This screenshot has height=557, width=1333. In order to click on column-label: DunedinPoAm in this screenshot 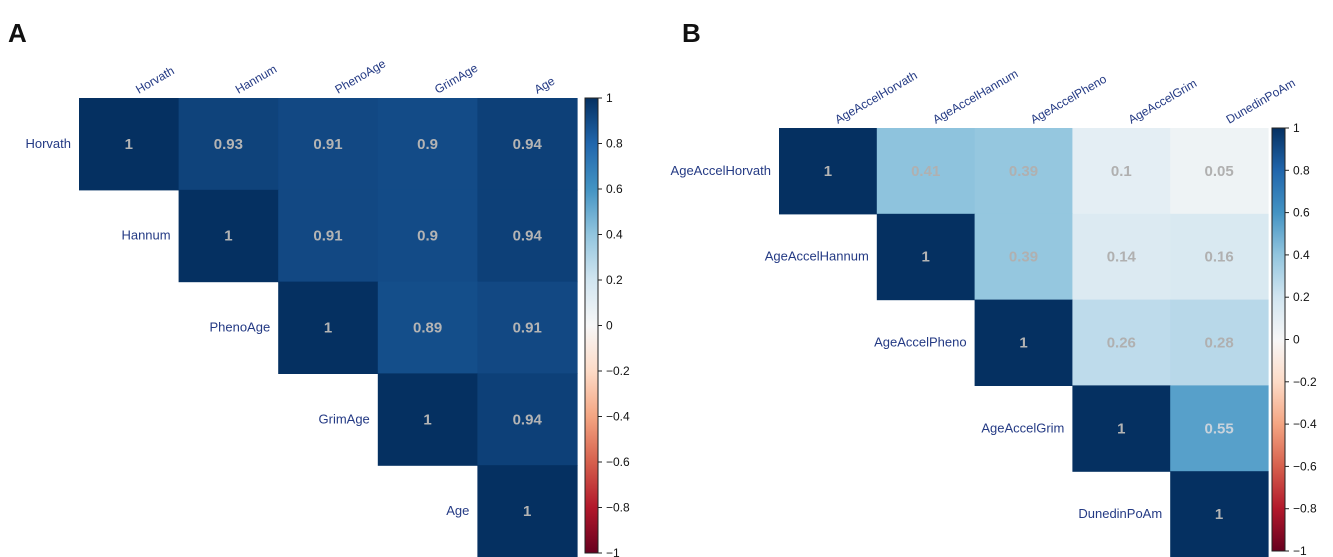, I will do `click(1261, 101)`.